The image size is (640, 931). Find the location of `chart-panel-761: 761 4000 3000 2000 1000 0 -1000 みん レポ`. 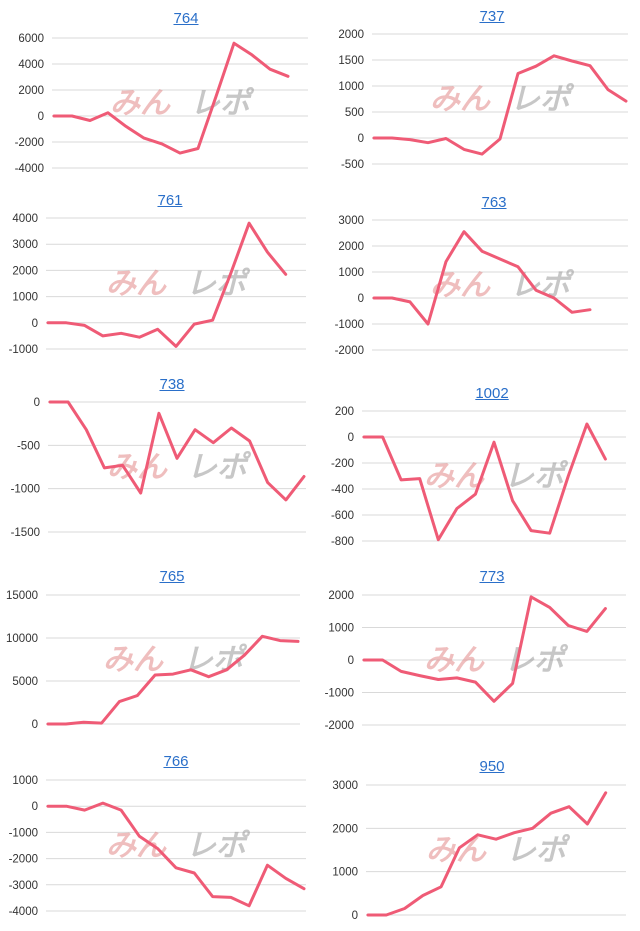

chart-panel-761: 761 4000 3000 2000 1000 0 -1000 みん レポ is located at coordinates (160, 279).